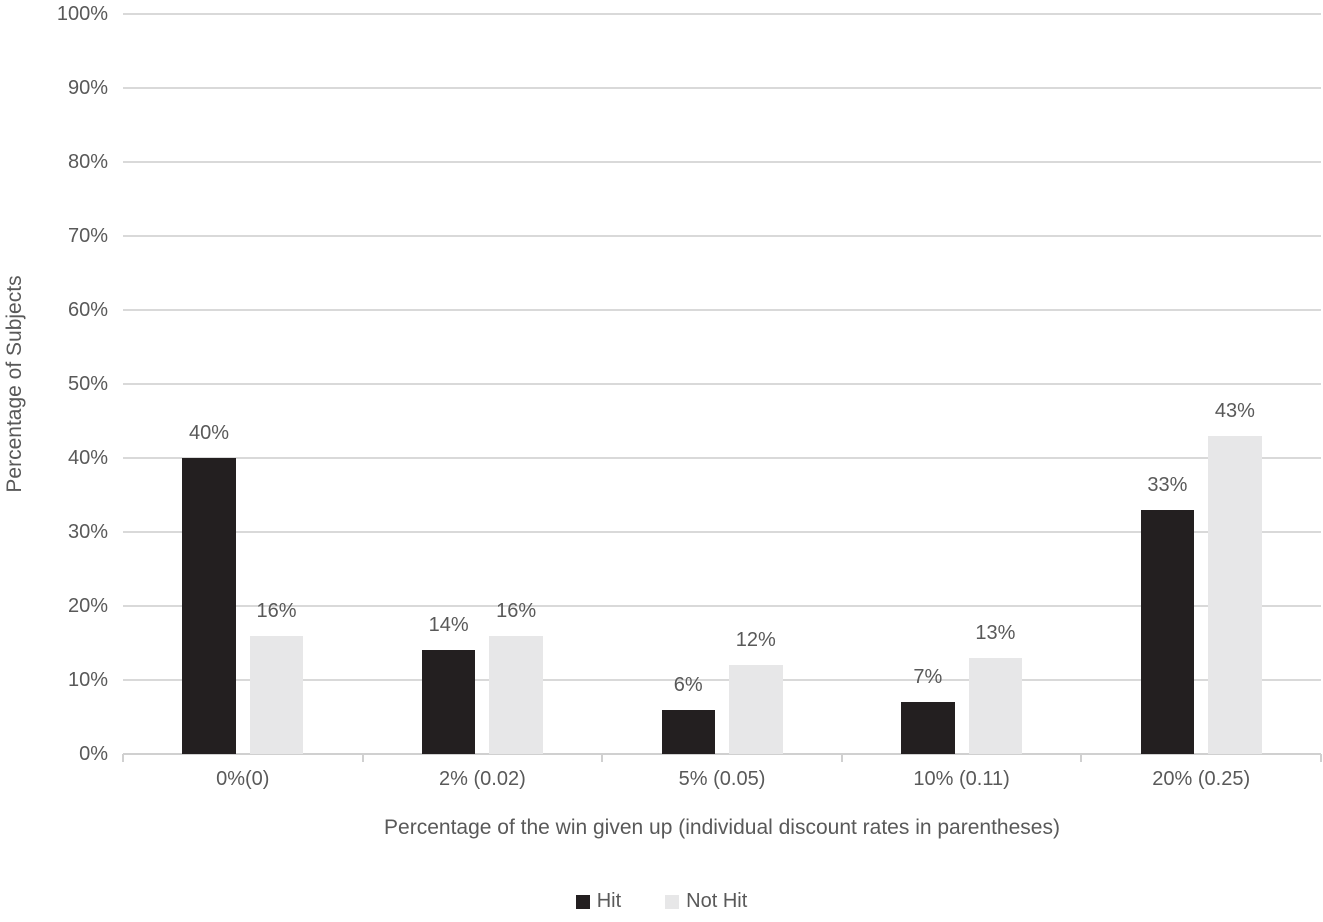 Image resolution: width=1323 pixels, height=922 pixels. I want to click on y-tick-label: 60%, so click(87, 310).